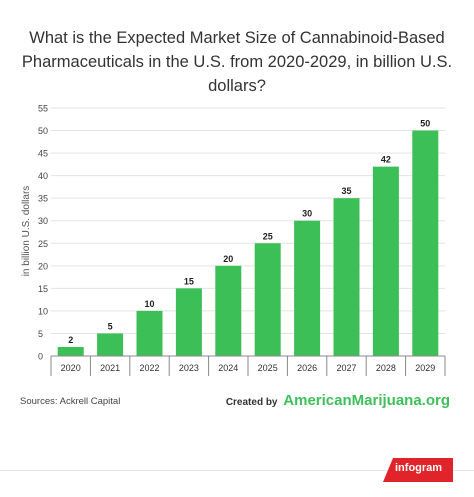 This screenshot has width=474, height=497. I want to click on data-label: 10, so click(149, 304).